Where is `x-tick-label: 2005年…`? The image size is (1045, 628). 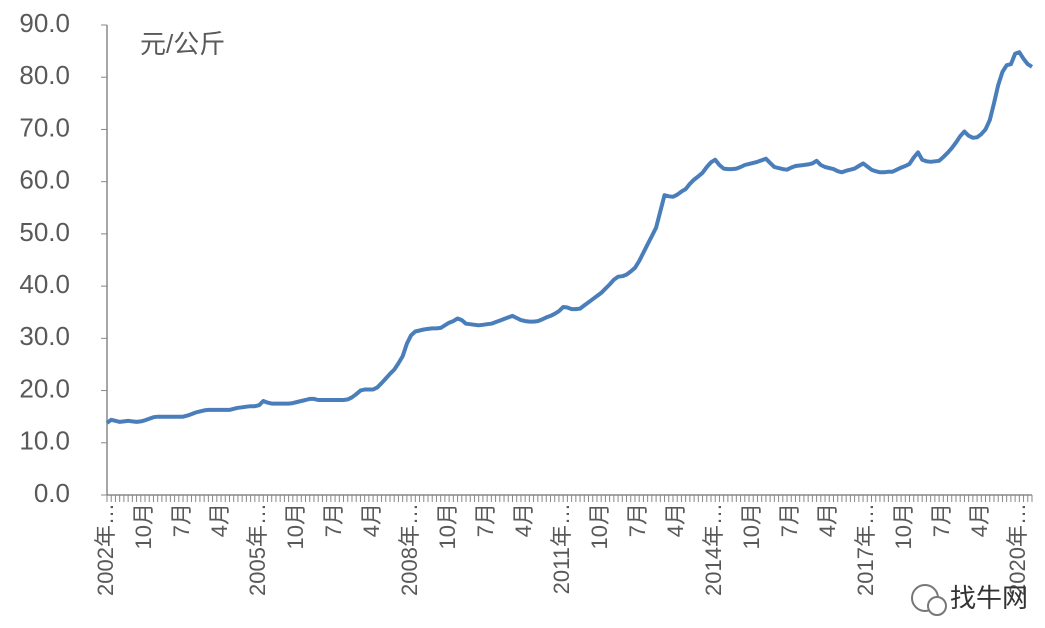
x-tick-label: 2005年… is located at coordinates (257, 549).